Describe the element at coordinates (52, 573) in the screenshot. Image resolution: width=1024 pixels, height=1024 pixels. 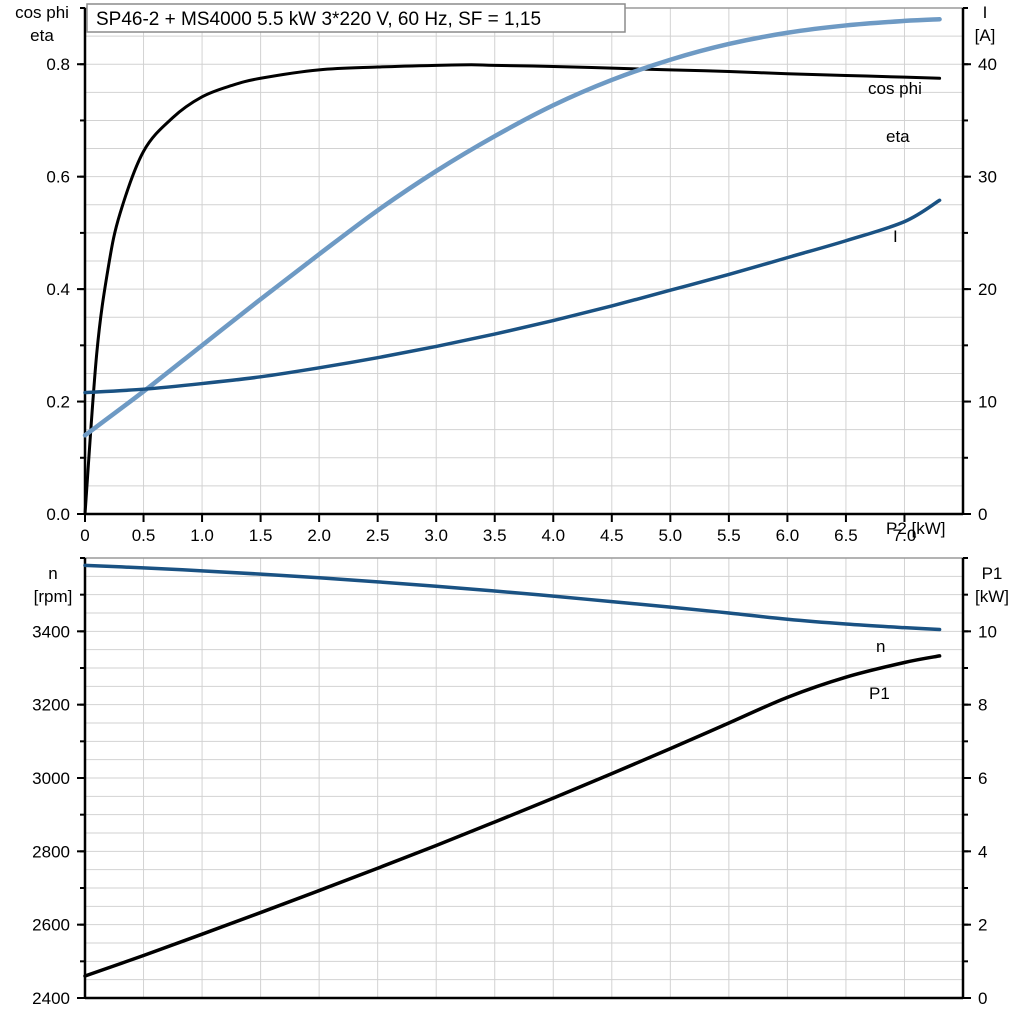
I see `bottom-left-axis-title-line1: n` at that location.